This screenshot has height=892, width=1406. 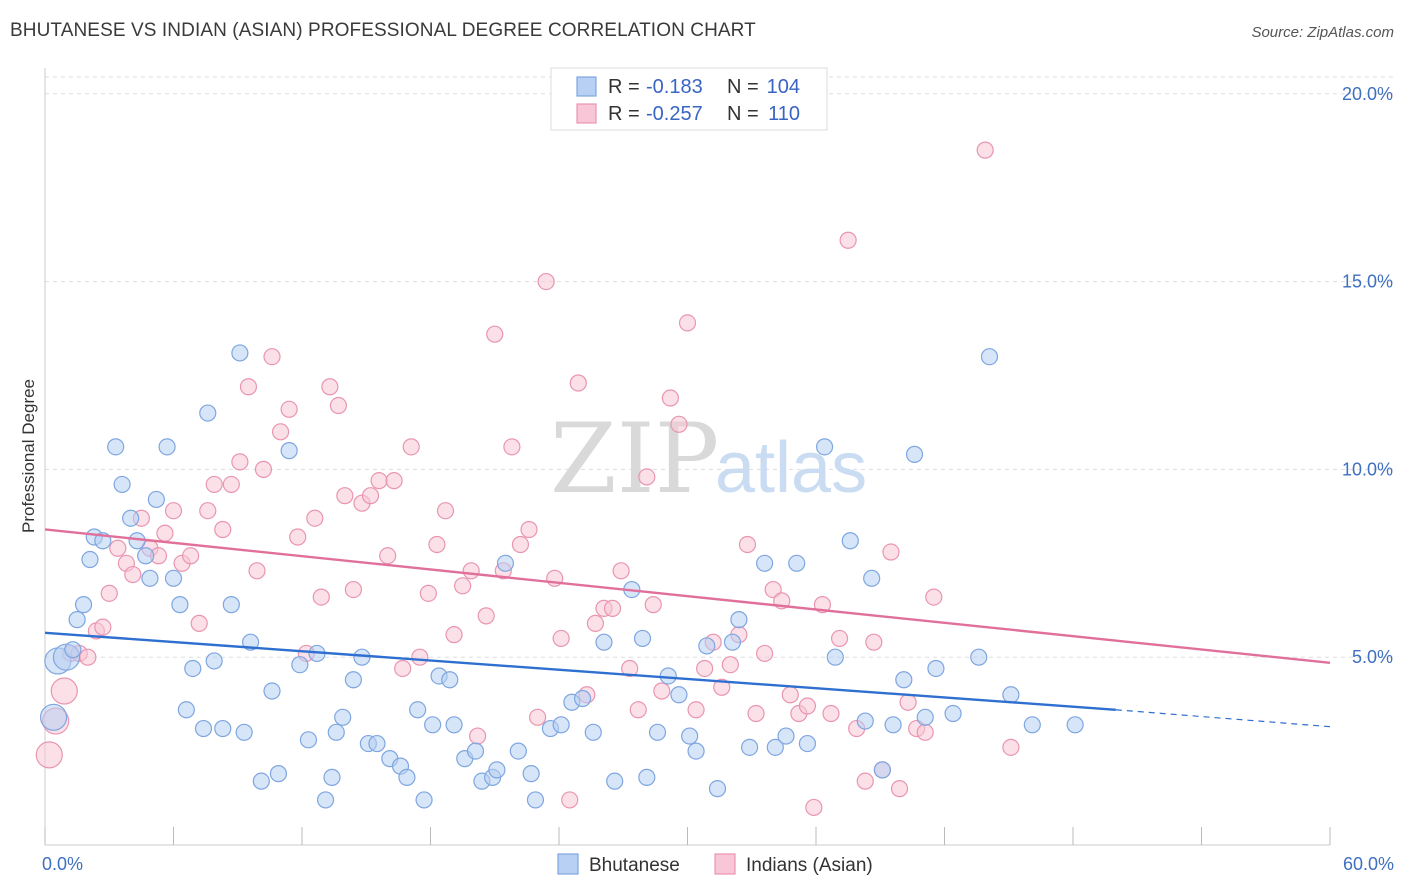 What do you see at coordinates (634, 865) in the screenshot?
I see `series-legend-label: Bhutanese` at bounding box center [634, 865].